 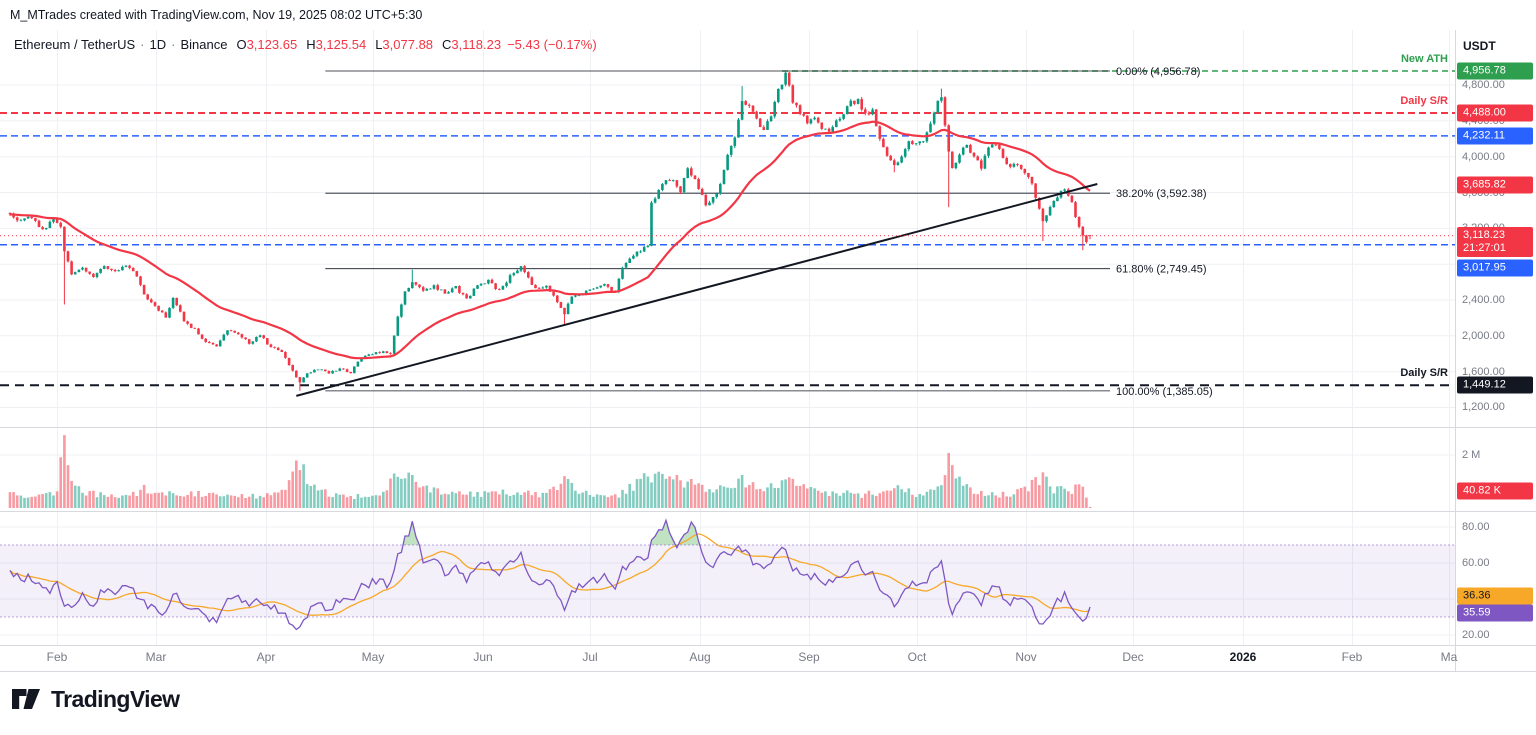 What do you see at coordinates (341, 44) in the screenshot?
I see `high-value: 3,125.54` at bounding box center [341, 44].